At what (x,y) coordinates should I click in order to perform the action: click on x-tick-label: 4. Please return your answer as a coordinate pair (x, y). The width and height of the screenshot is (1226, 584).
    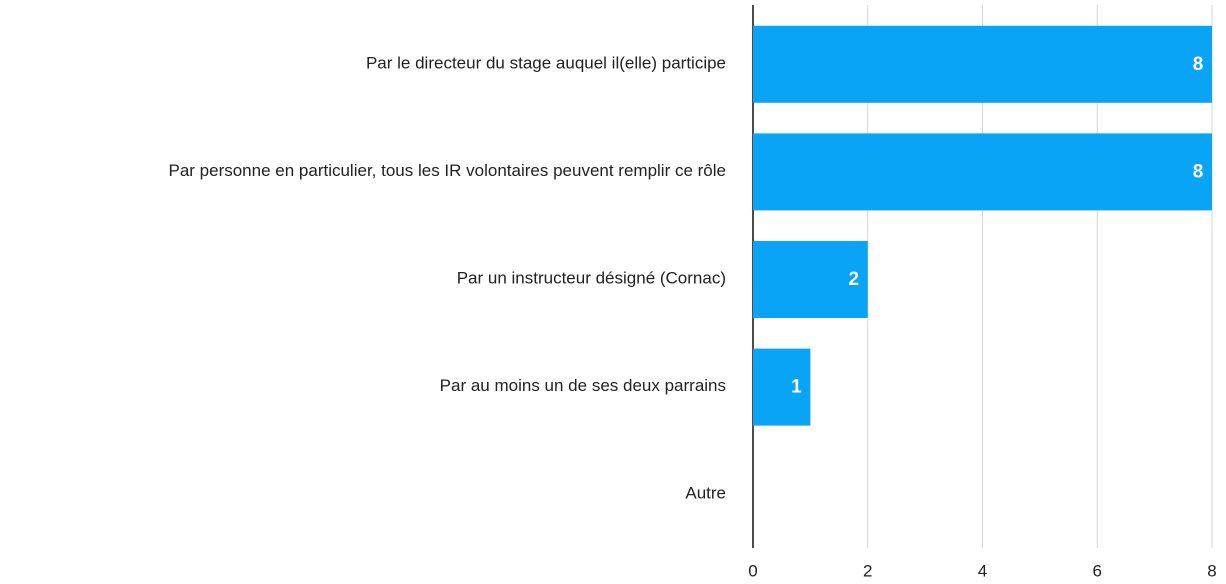
    Looking at the image, I should click on (982, 570).